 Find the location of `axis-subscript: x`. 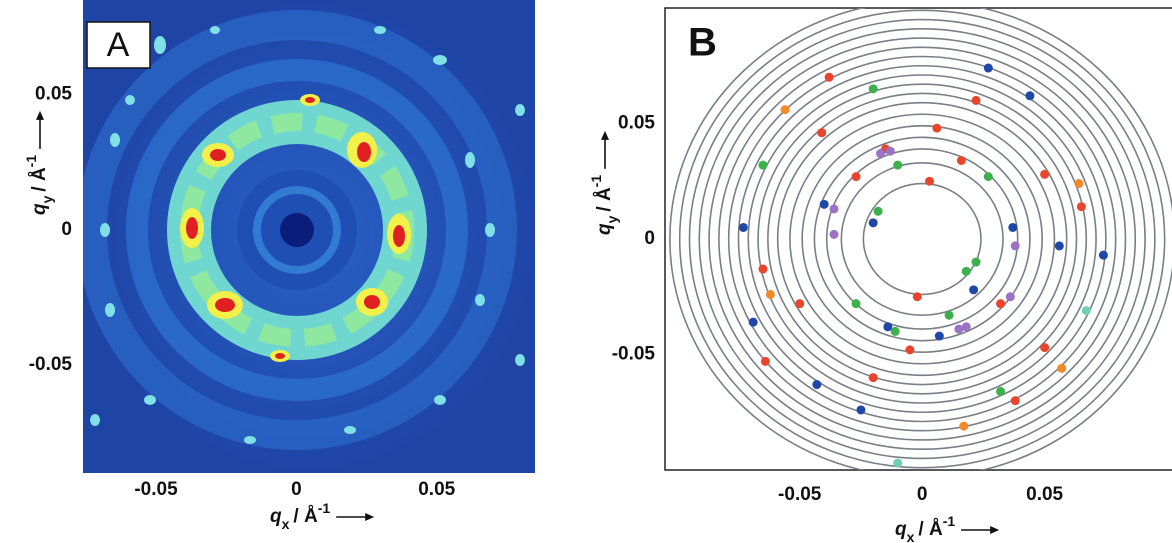

axis-subscript: x is located at coordinates (286, 524).